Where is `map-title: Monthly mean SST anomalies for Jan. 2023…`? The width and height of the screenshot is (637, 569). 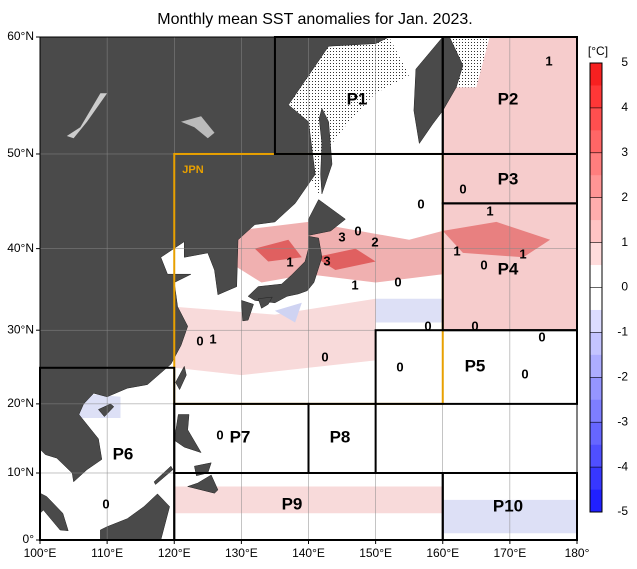 map-title: Monthly mean SST anomalies for Jan. 2023… is located at coordinates (314, 19).